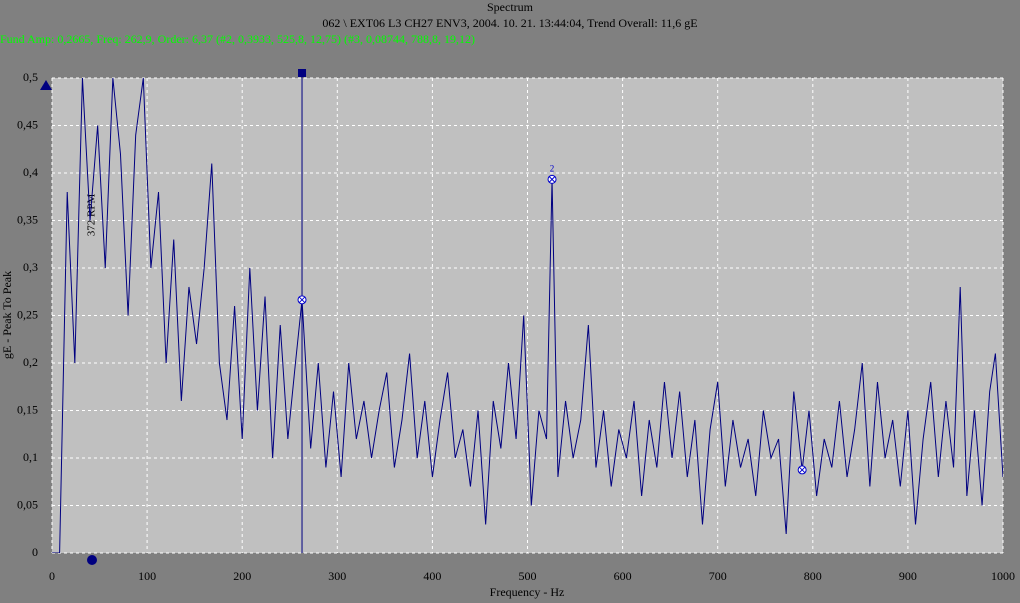  Describe the element at coordinates (27, 504) in the screenshot. I see `y-tick-label: 0,05` at that location.